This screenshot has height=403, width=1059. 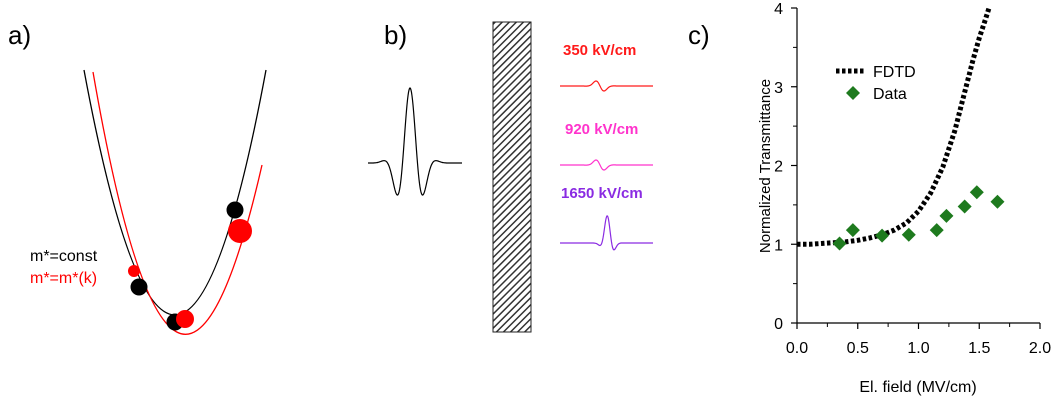 I want to click on parabola-k-dependent-mass, so click(x=177, y=203).